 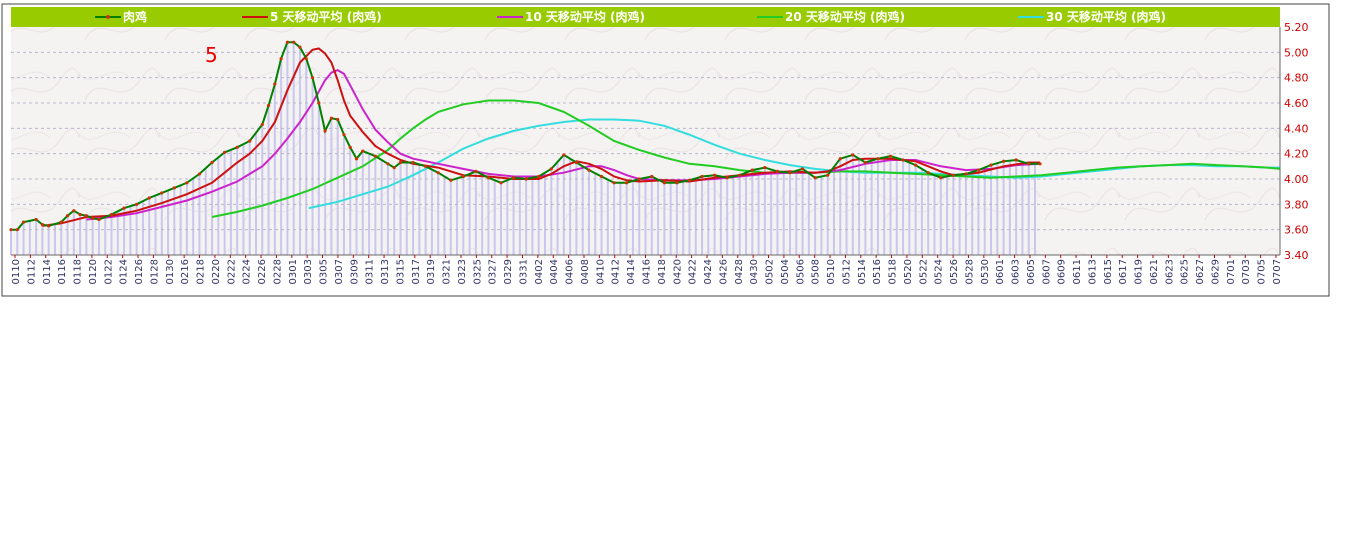 What do you see at coordinates (211, 55) in the screenshot?
I see `chart-annotation: 5` at bounding box center [211, 55].